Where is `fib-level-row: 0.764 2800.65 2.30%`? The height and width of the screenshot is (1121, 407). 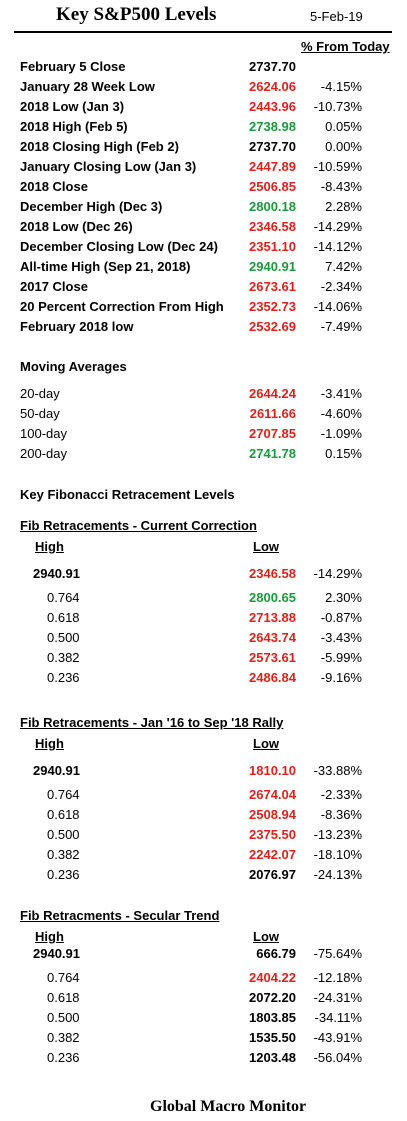
fib-level-row: 0.764 2800.65 2.30% is located at coordinates (203, 600).